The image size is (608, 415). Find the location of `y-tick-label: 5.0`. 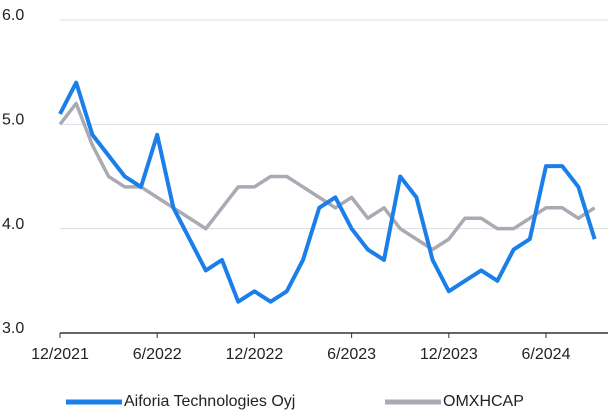

y-tick-label: 5.0 is located at coordinates (13, 120).